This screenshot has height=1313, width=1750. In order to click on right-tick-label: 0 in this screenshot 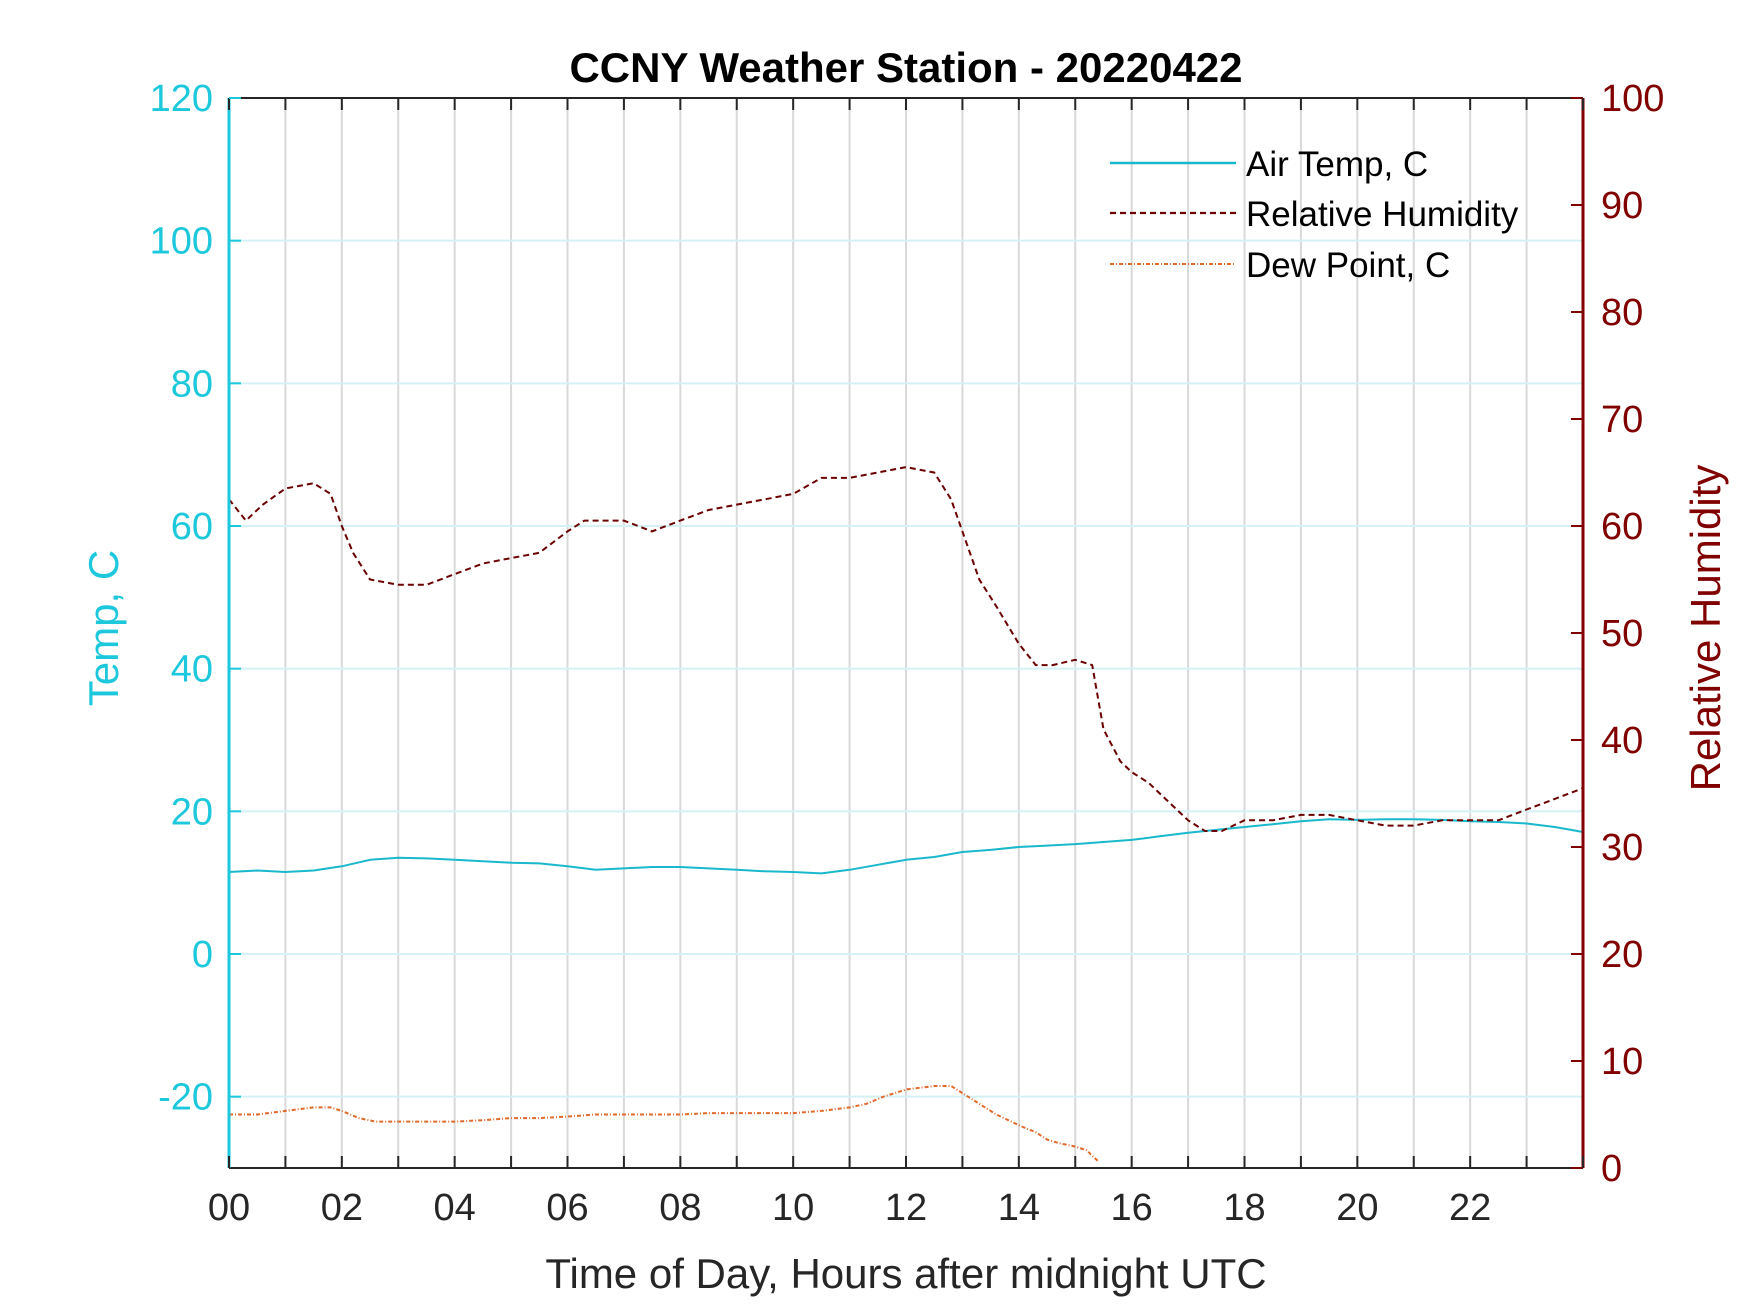, I will do `click(1611, 1169)`.